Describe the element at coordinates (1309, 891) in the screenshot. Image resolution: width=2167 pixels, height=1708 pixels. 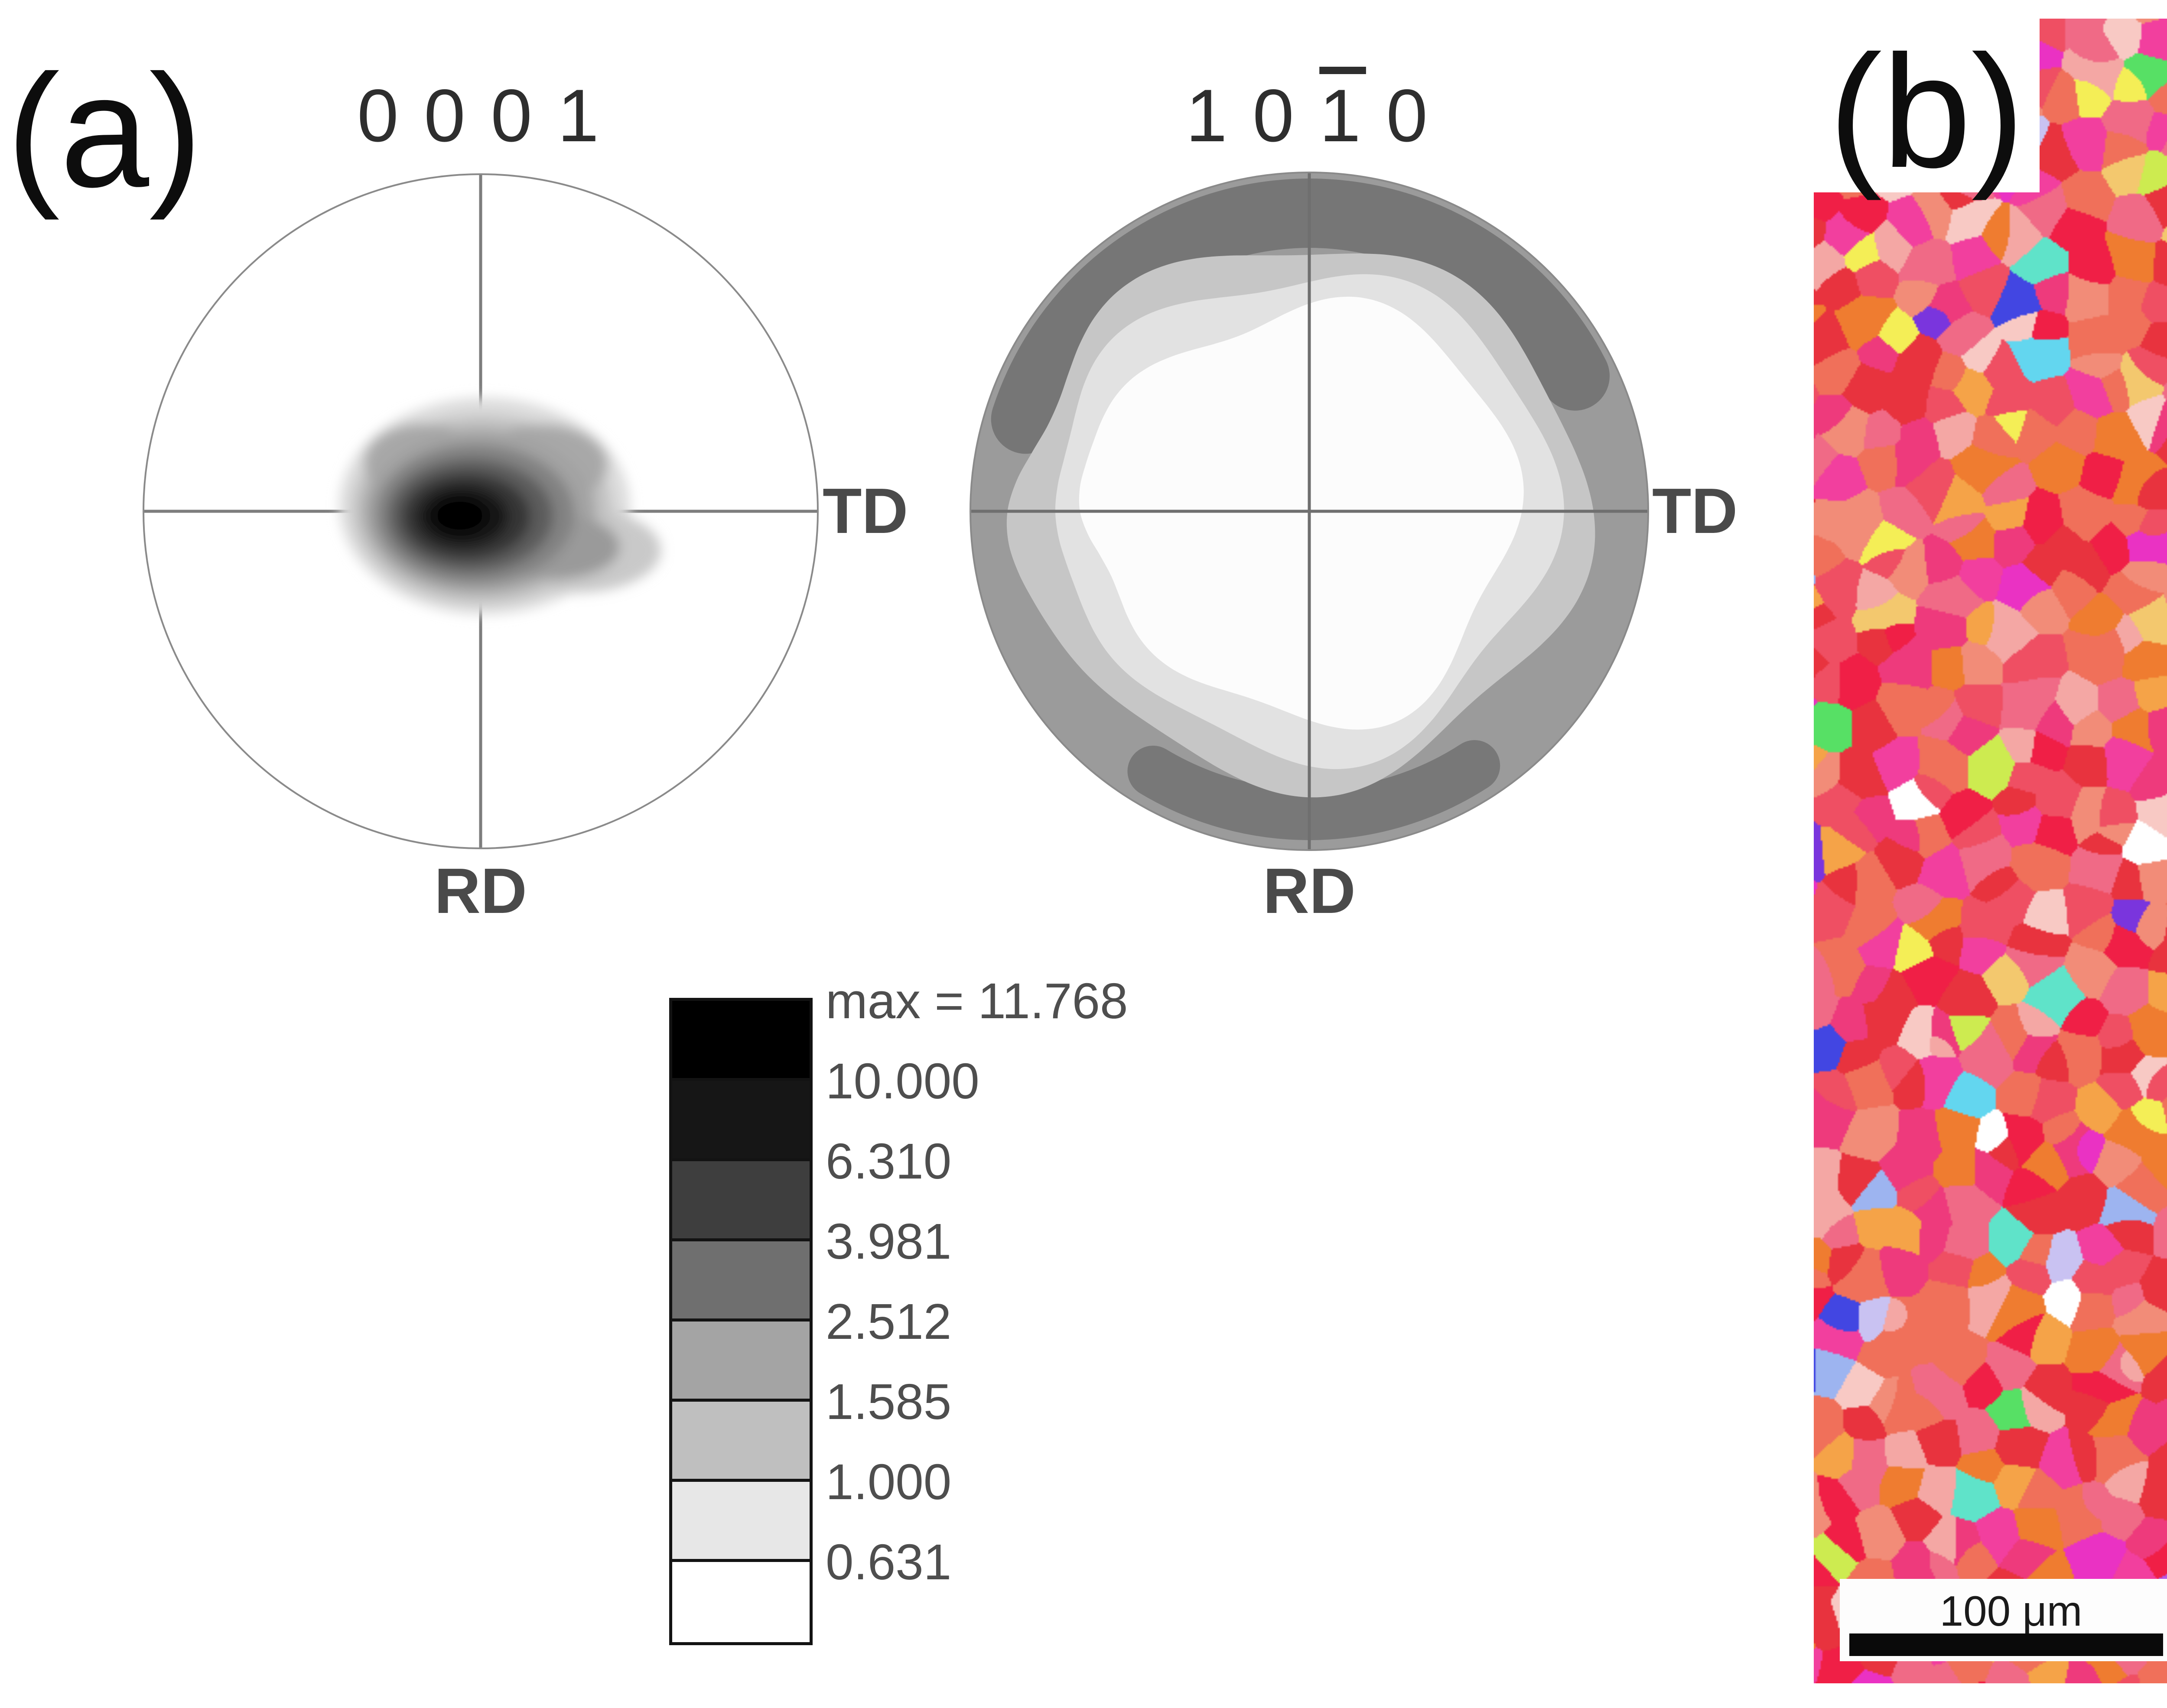
I see `pf2-rd-label: RD` at that location.